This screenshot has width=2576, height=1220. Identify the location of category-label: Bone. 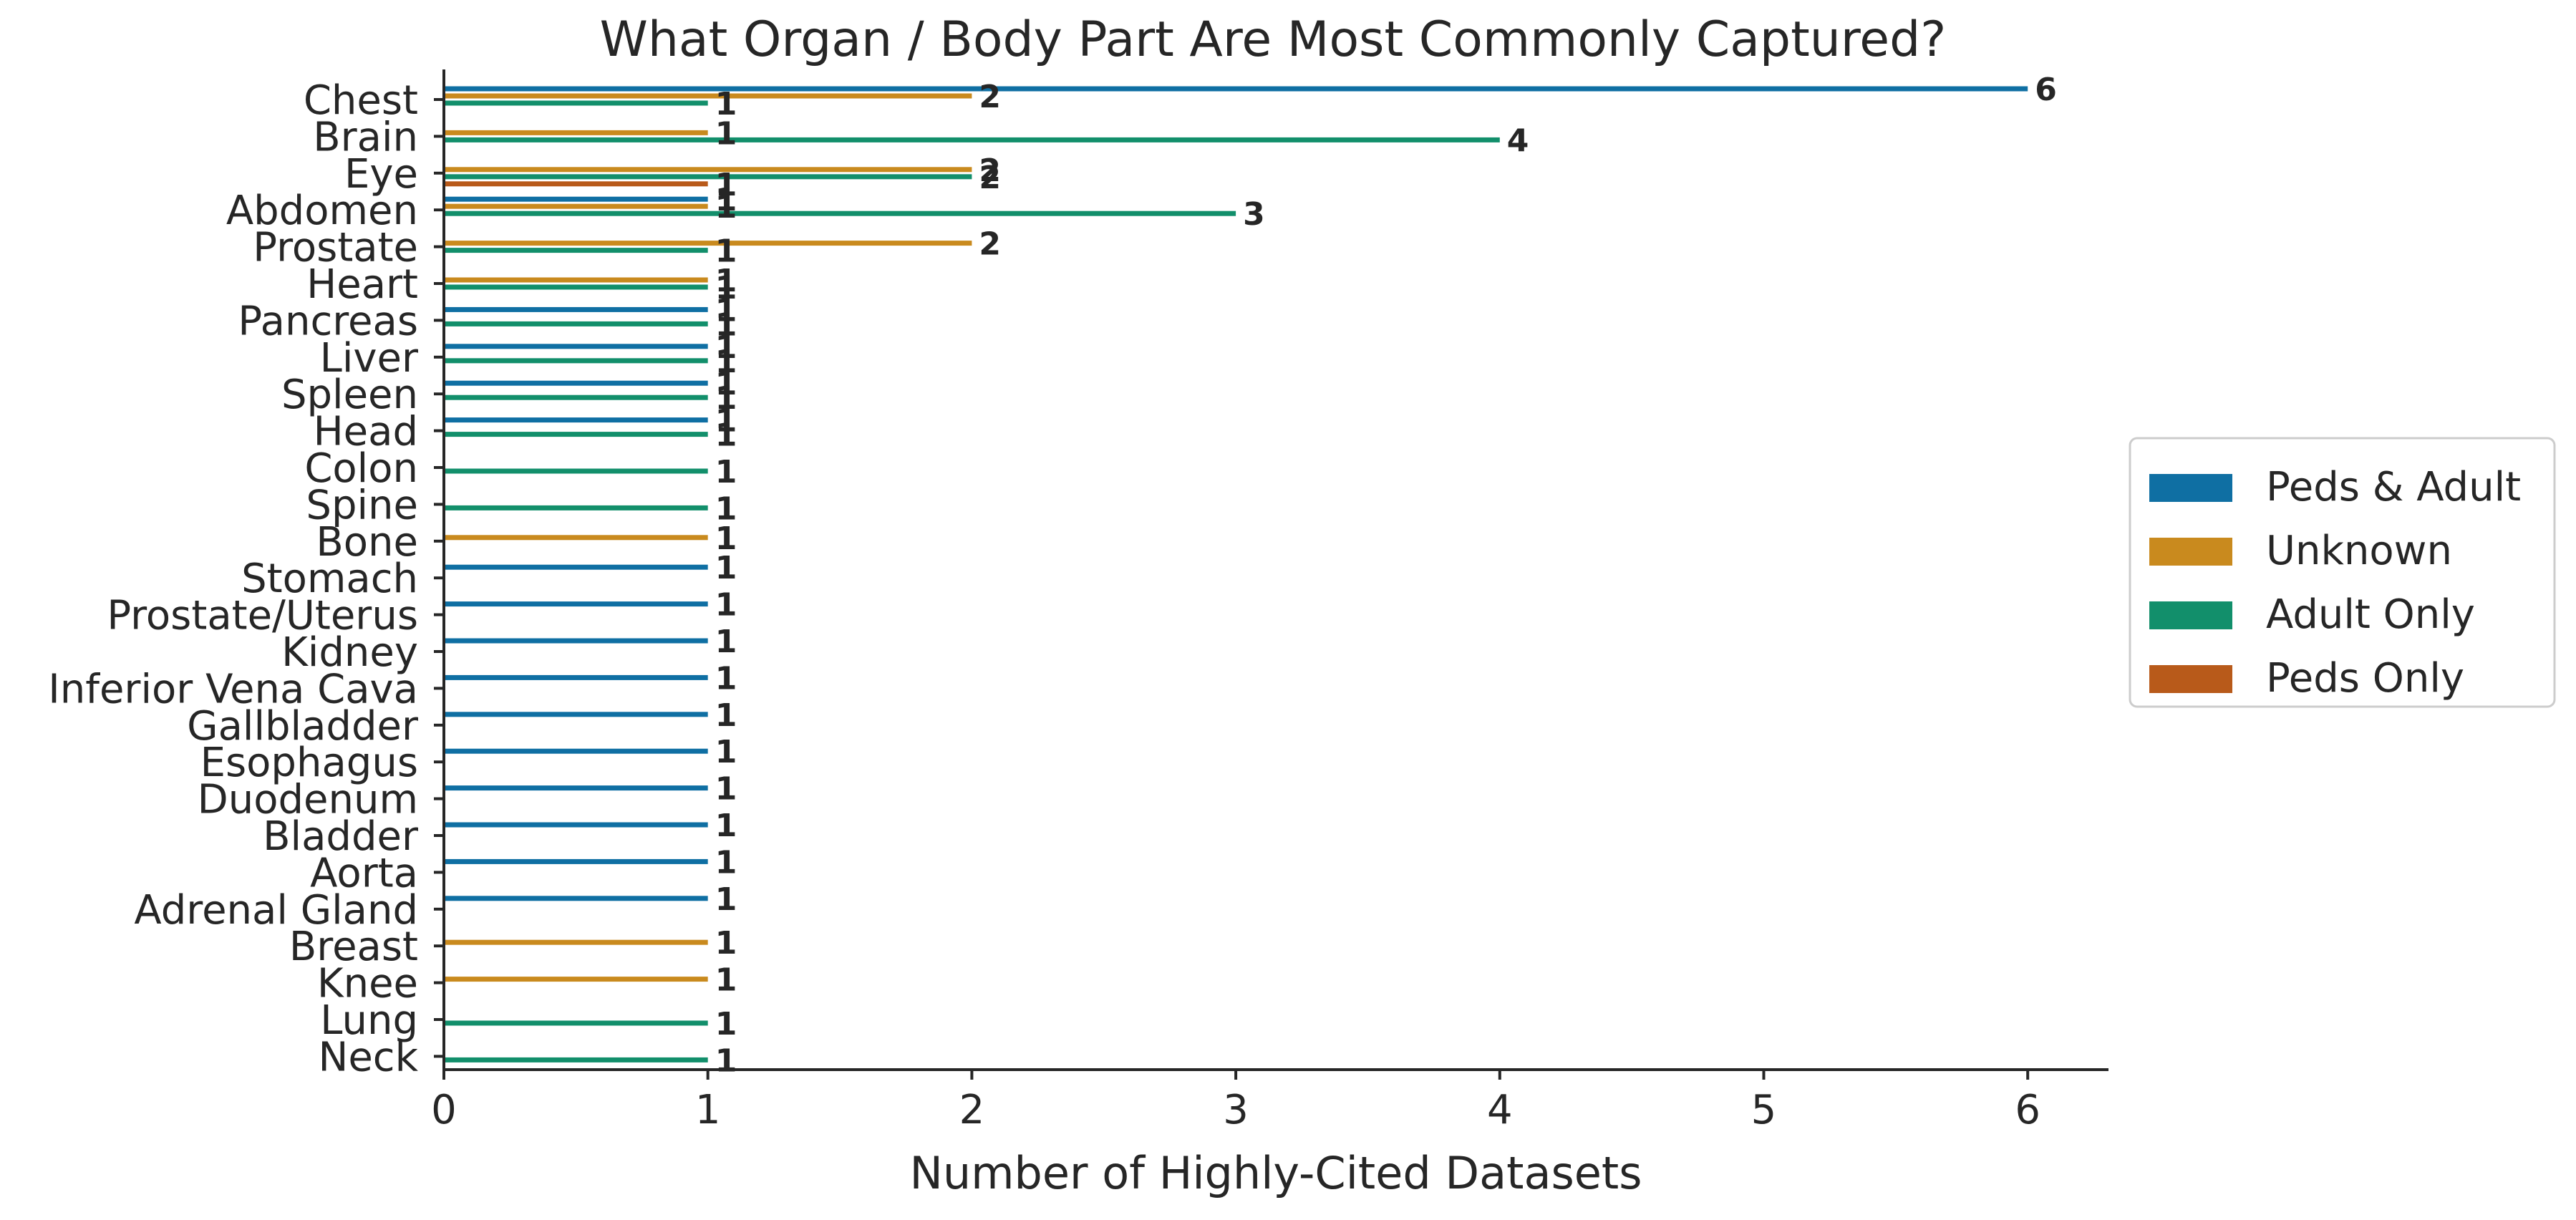
(367, 542).